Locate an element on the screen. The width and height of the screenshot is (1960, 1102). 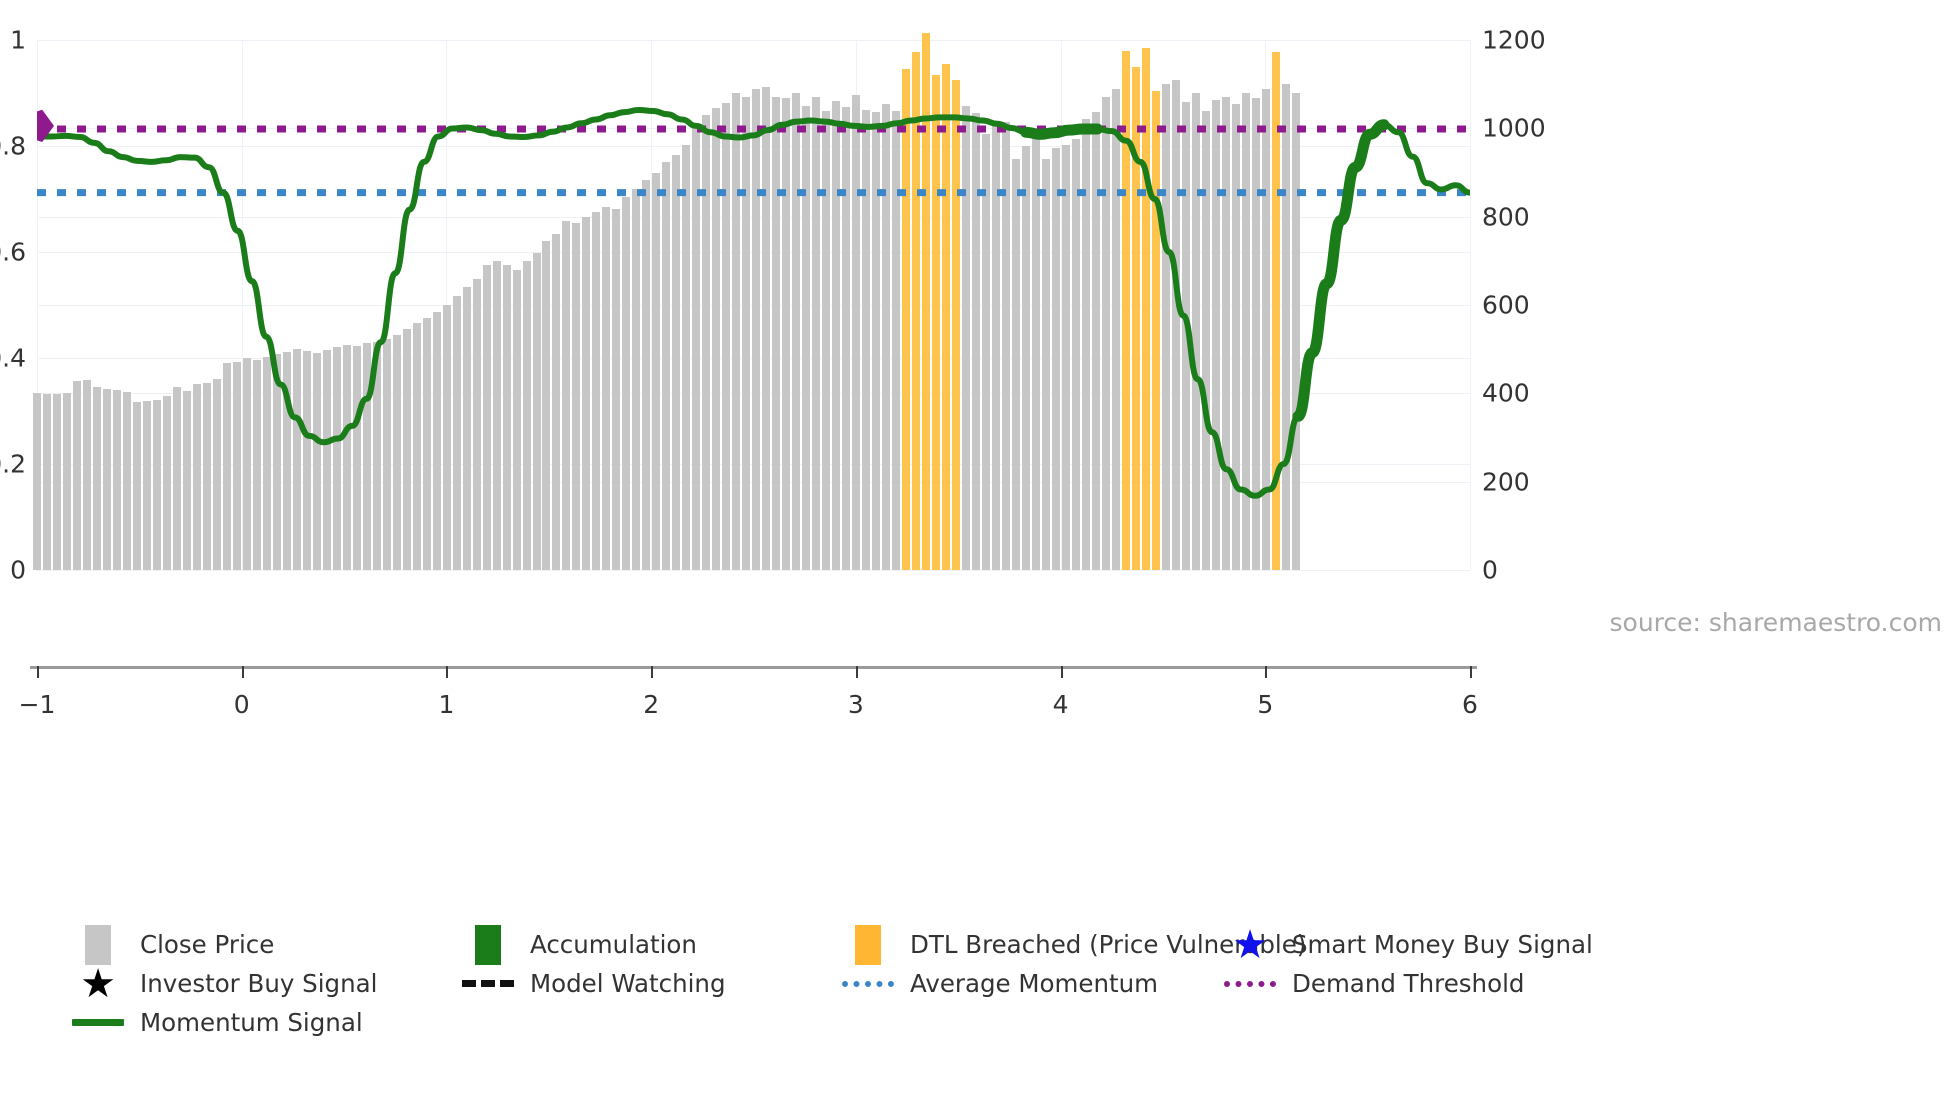
right-axis-tick-label: 0 is located at coordinates (1490, 570).